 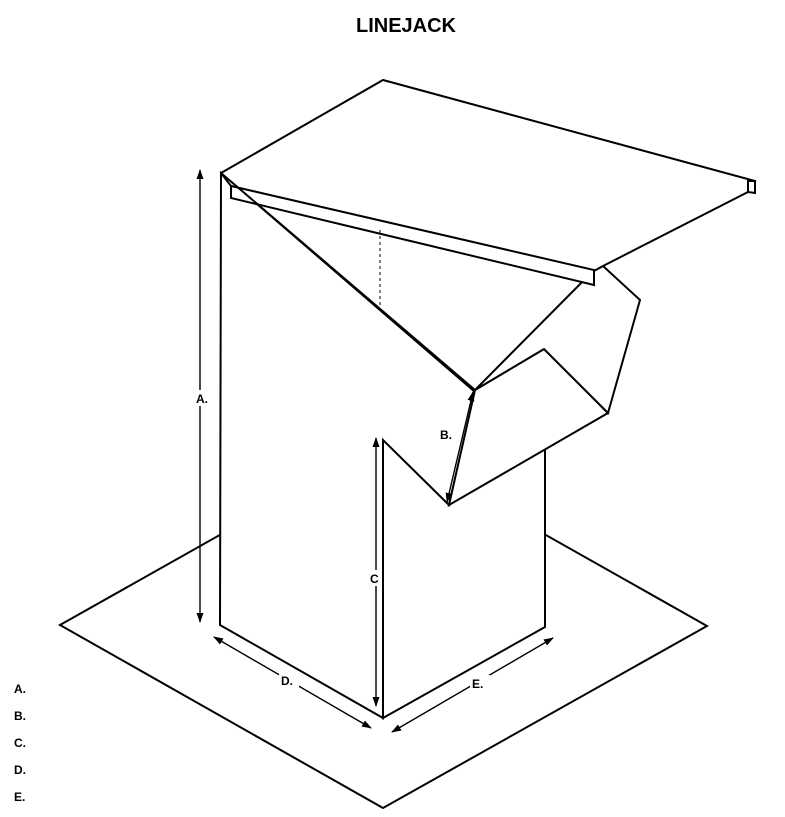 What do you see at coordinates (460, 447) in the screenshot?
I see `dimension-b-arrow` at bounding box center [460, 447].